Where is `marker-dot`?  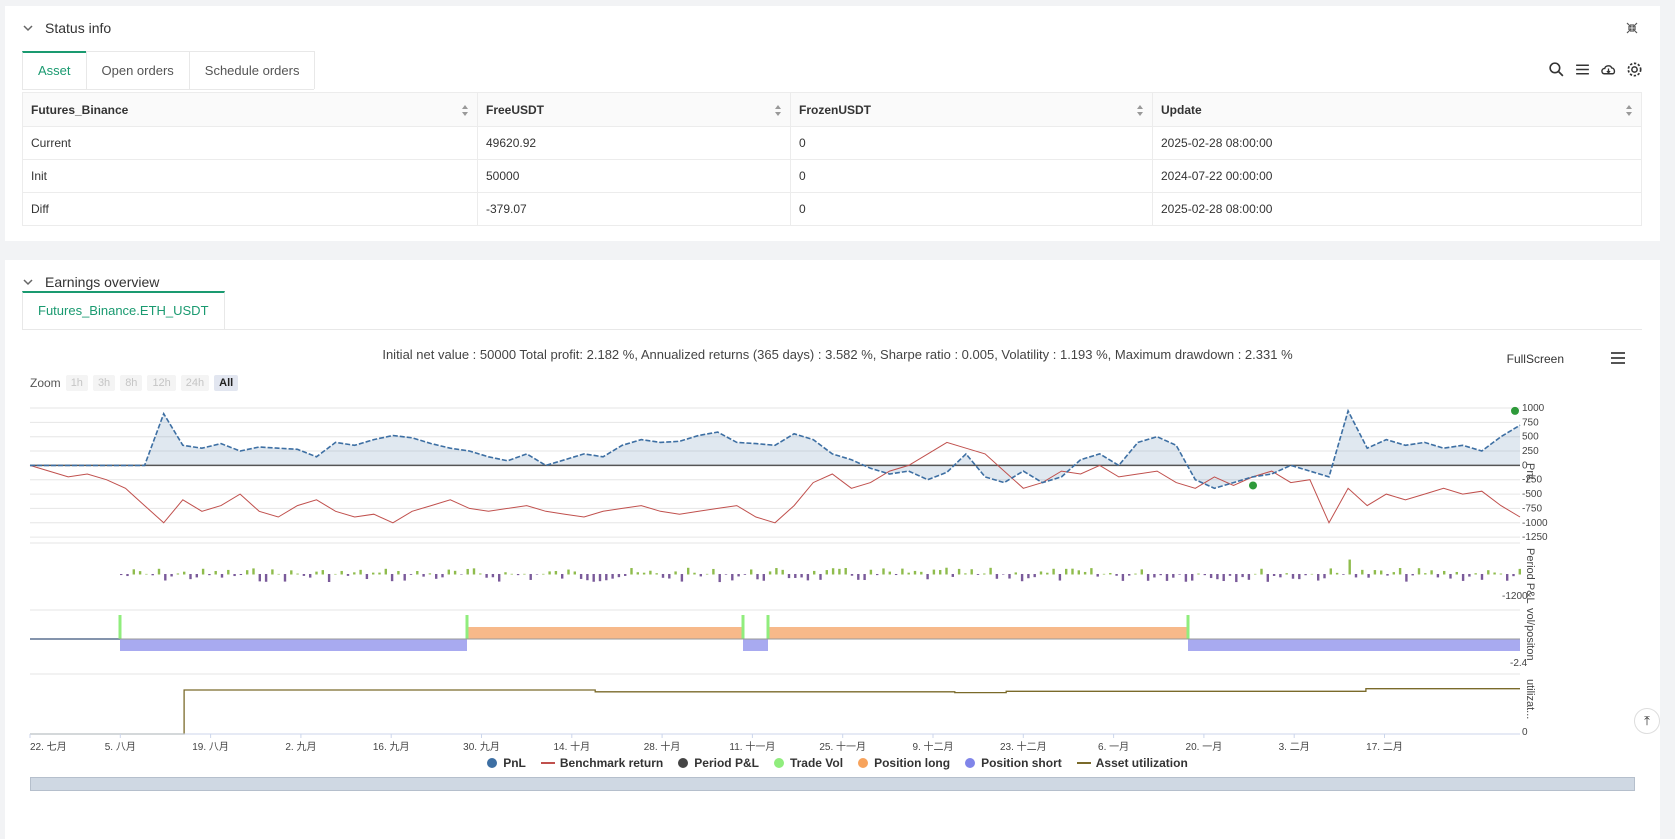 marker-dot is located at coordinates (1515, 410).